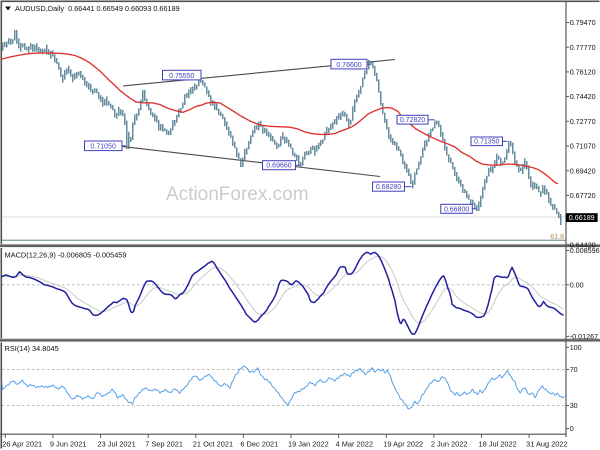  Describe the element at coordinates (181, 76) in the screenshot. I see `svg-text: 0.75550` at that location.